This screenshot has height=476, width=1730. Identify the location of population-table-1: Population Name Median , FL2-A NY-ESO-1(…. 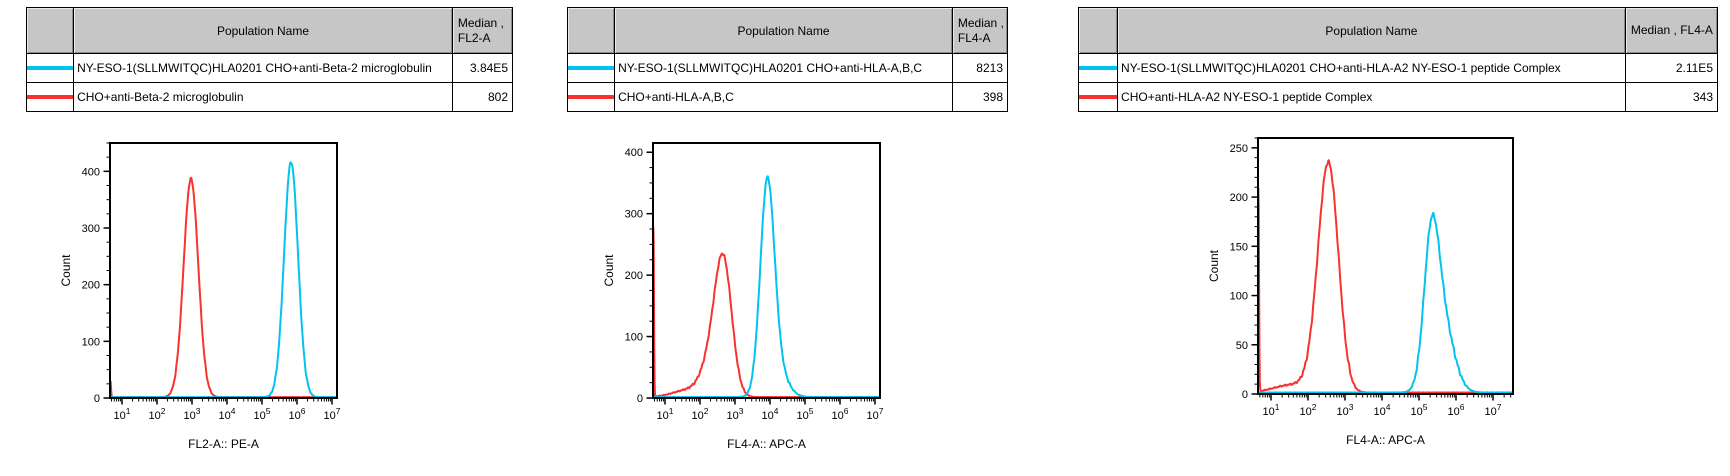
(269, 59).